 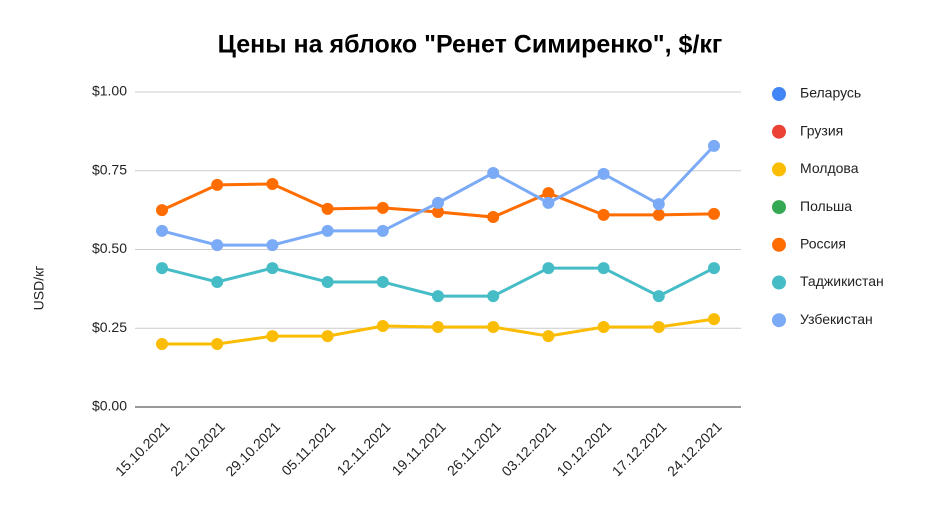 What do you see at coordinates (363, 448) in the screenshot?
I see `x-tick-label: 12.11.2021` at bounding box center [363, 448].